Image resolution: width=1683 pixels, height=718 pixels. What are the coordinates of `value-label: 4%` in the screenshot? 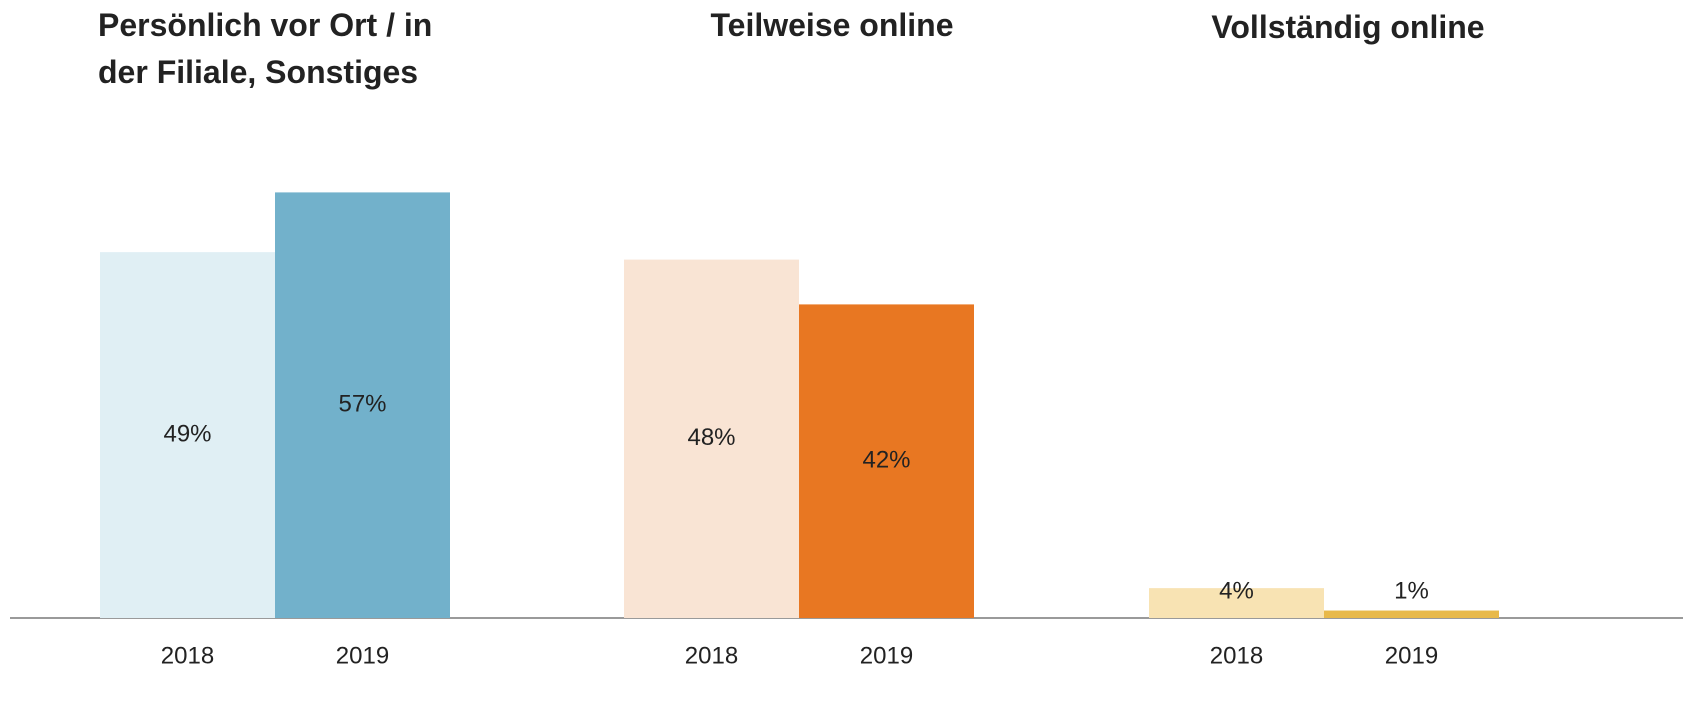 It's located at (1236, 590).